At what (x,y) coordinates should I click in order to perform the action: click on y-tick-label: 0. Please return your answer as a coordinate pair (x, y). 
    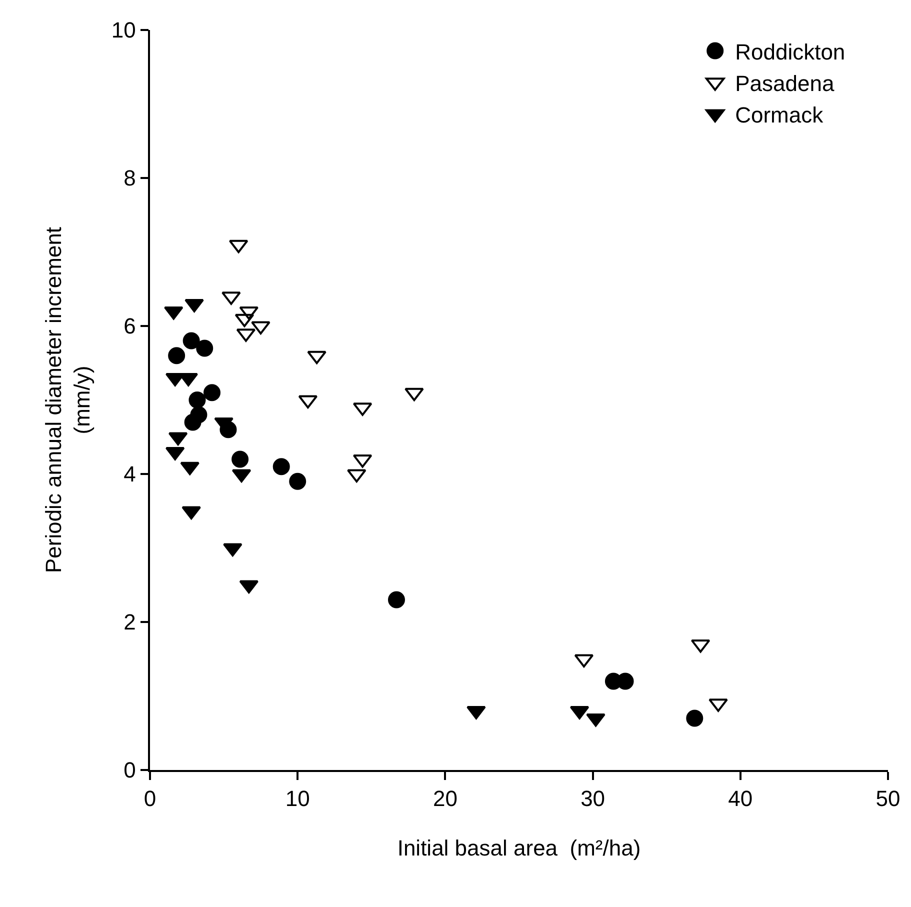
    Looking at the image, I should click on (130, 770).